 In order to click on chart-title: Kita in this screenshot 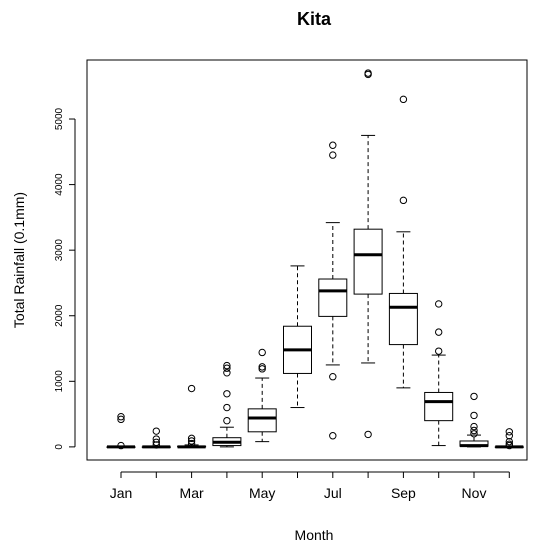, I will do `click(314, 19)`.